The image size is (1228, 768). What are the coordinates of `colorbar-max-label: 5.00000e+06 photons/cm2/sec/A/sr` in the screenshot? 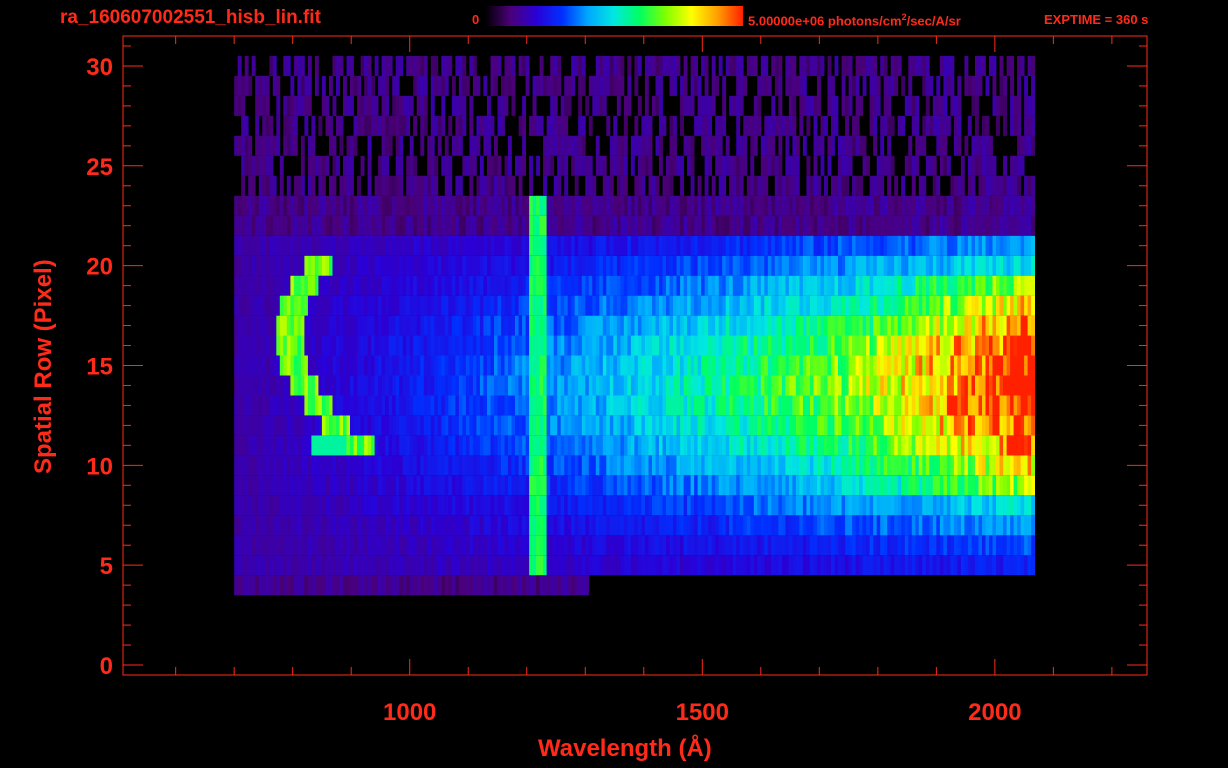 It's located at (854, 20).